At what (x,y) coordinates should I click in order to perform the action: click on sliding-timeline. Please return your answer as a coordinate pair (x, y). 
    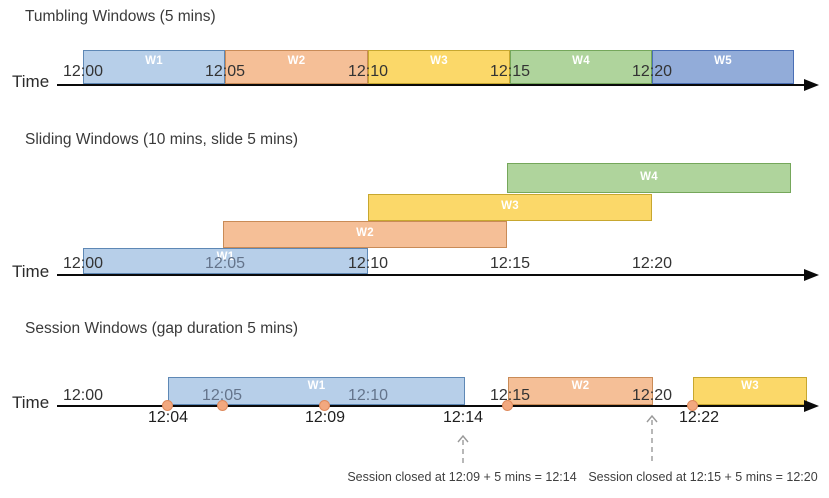
    Looking at the image, I should click on (431, 275).